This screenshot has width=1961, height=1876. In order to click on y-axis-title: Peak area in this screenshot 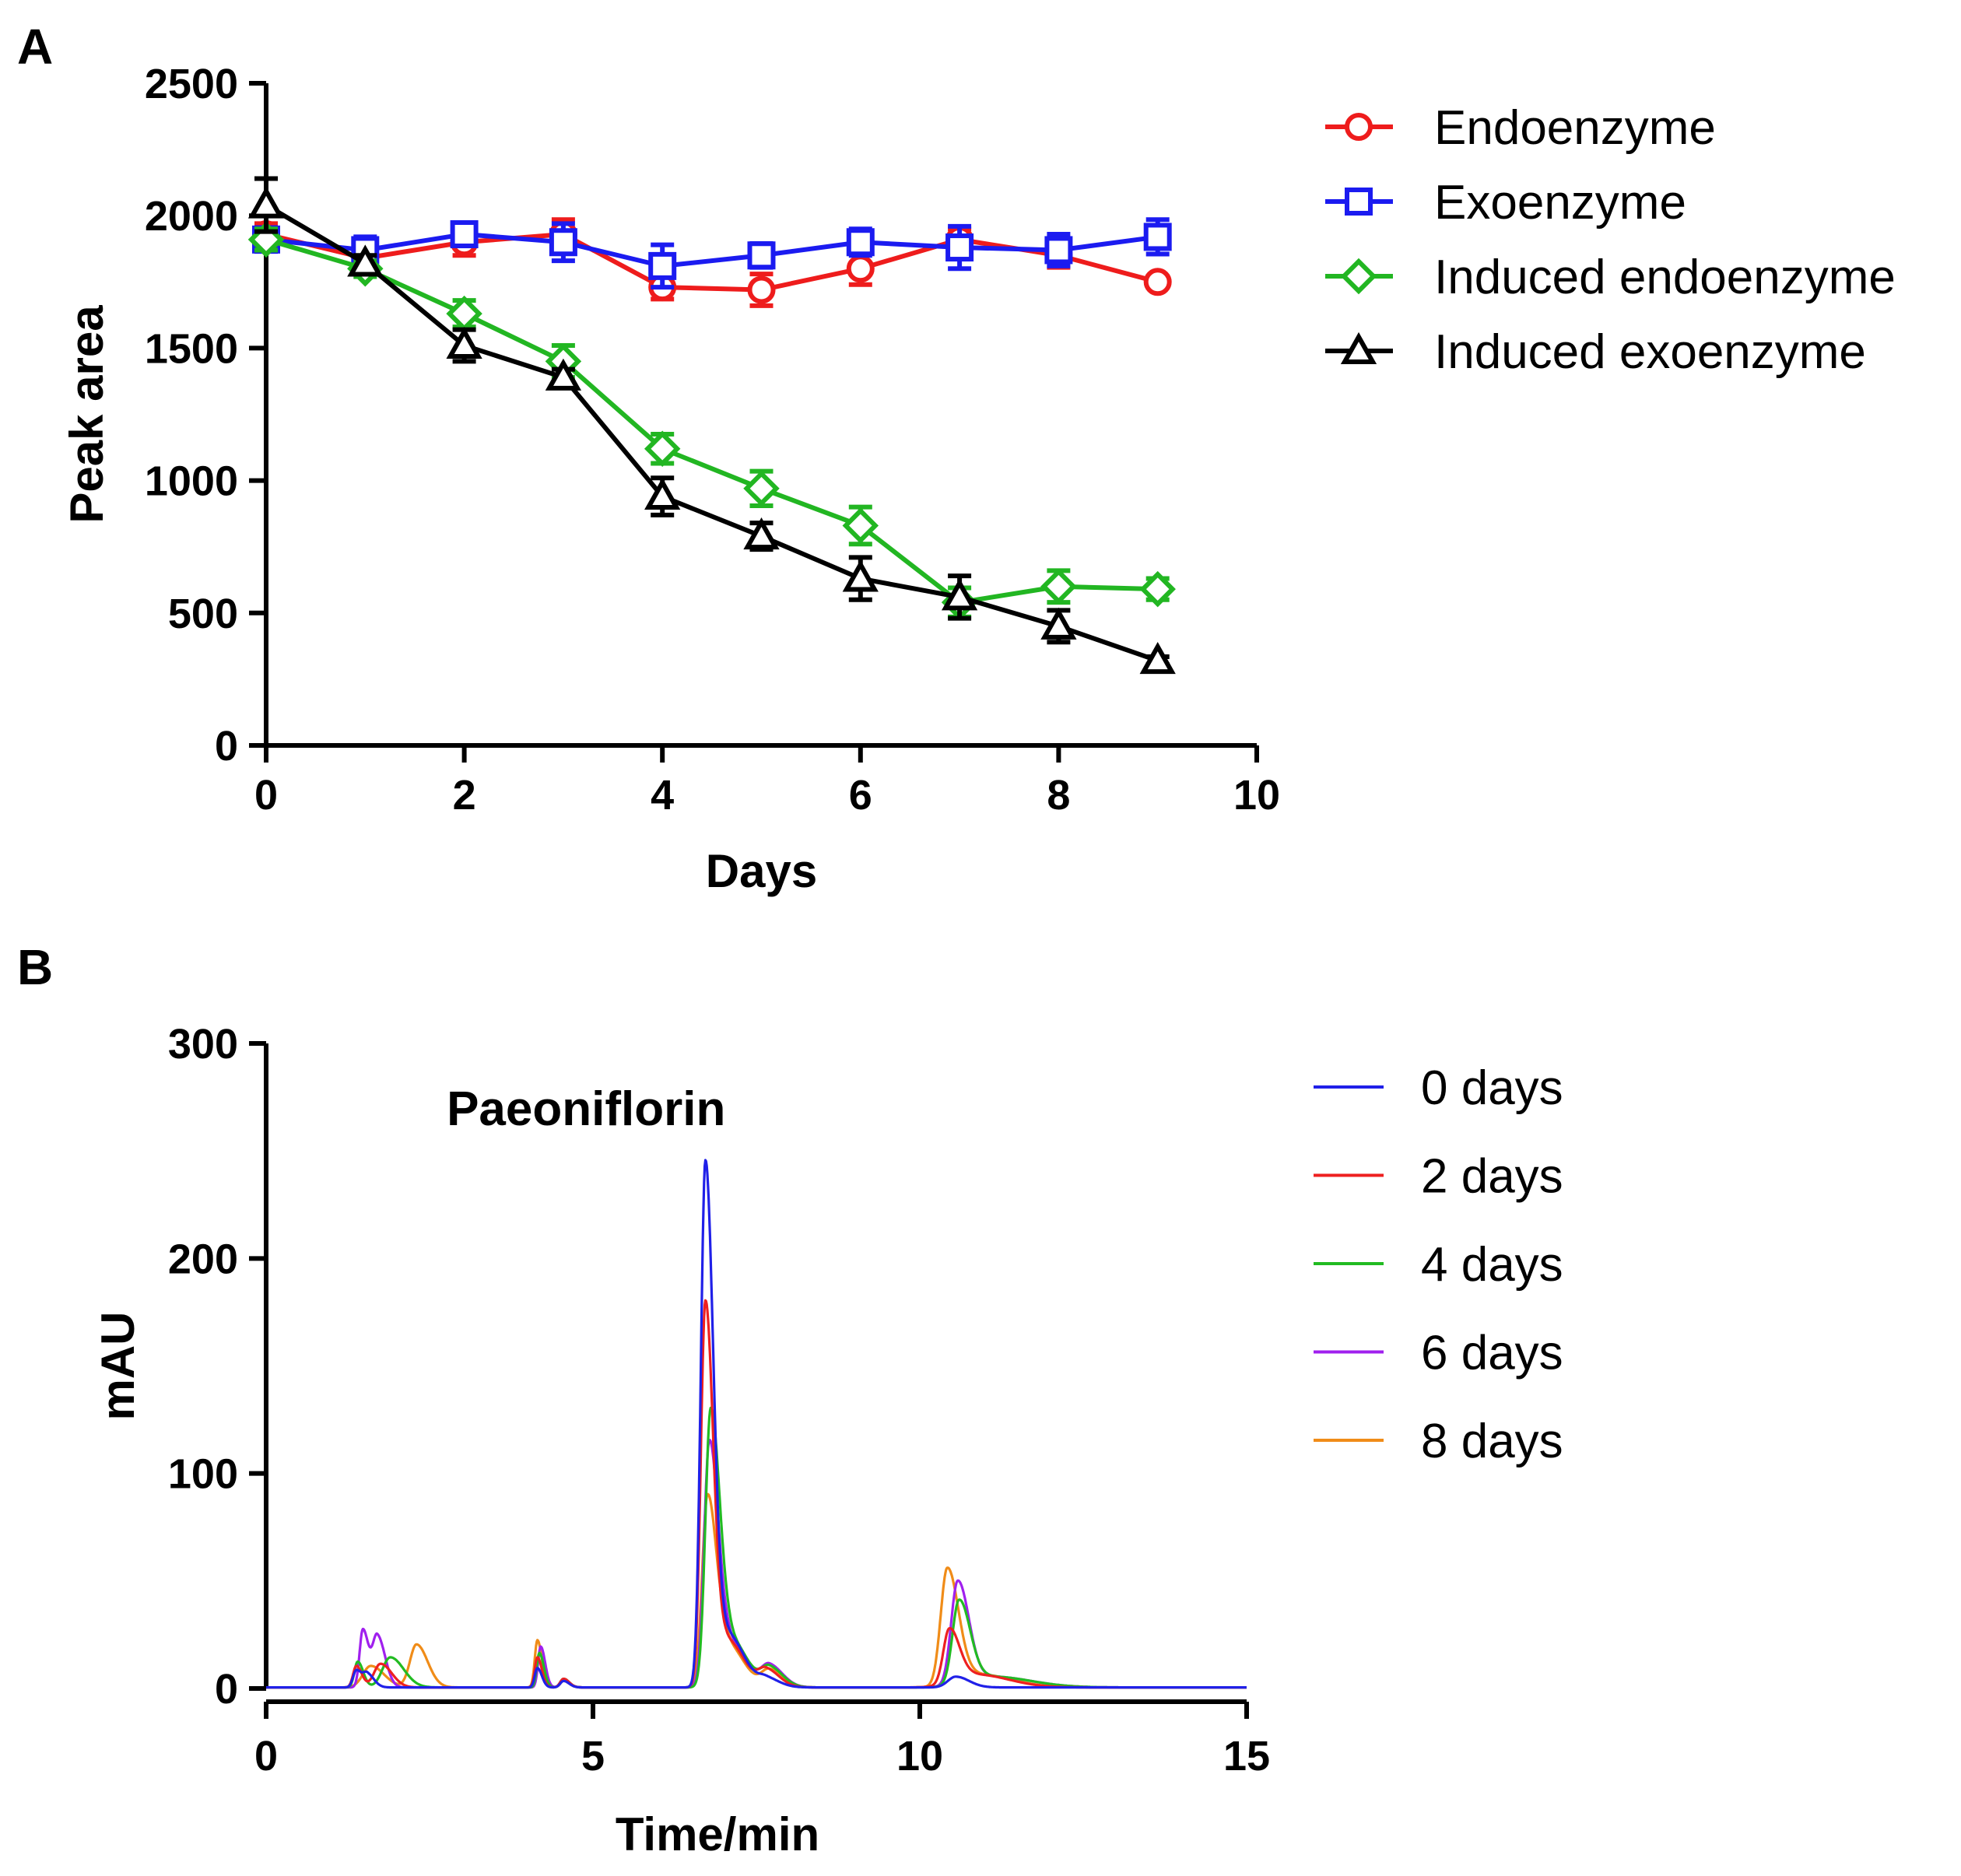, I will do `click(87, 414)`.